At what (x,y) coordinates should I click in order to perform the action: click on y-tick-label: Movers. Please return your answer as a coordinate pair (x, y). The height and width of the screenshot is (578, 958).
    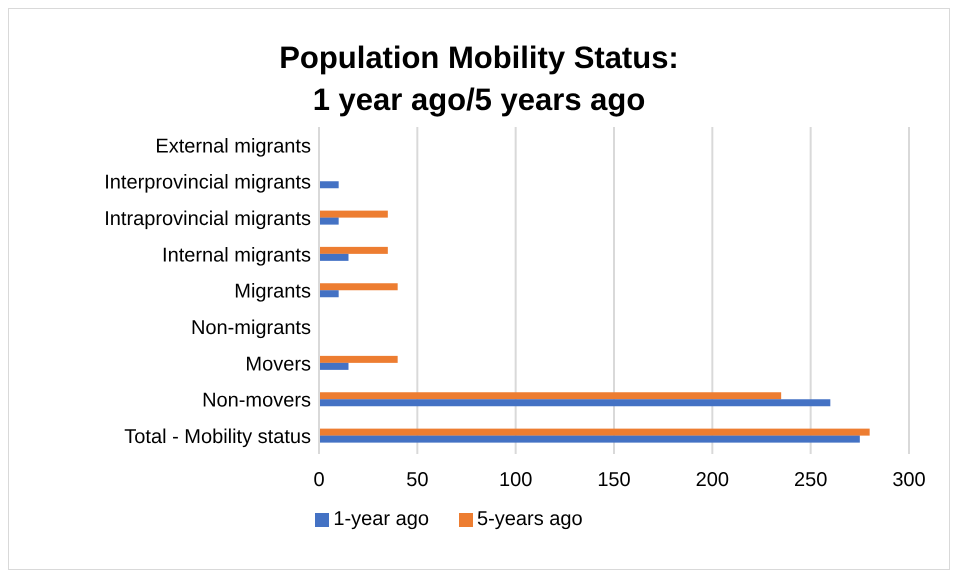
    Looking at the image, I should click on (278, 364).